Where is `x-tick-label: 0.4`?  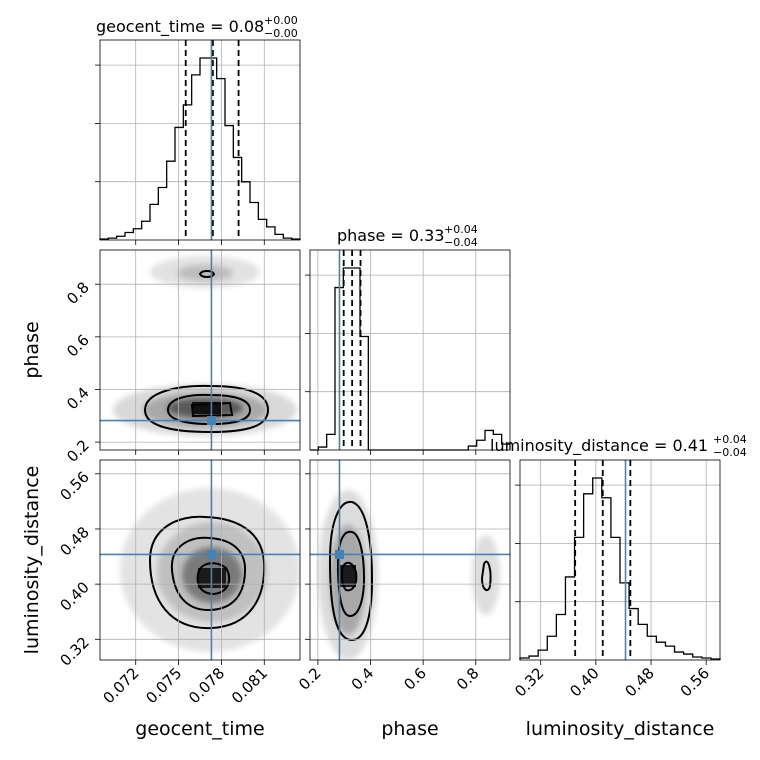
x-tick-label: 0.4 is located at coordinates (363, 679).